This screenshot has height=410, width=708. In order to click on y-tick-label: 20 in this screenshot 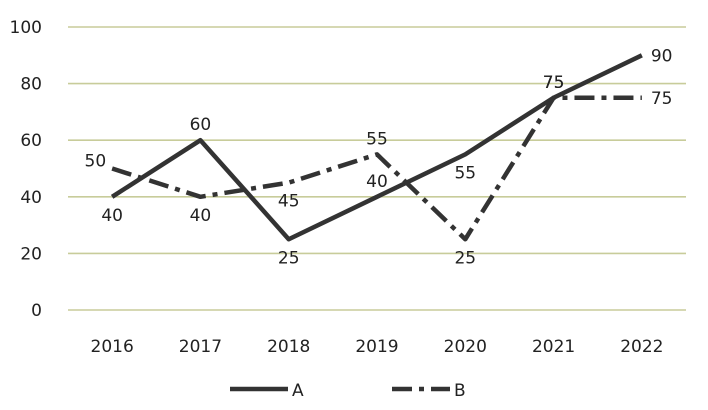, I will do `click(31, 254)`.